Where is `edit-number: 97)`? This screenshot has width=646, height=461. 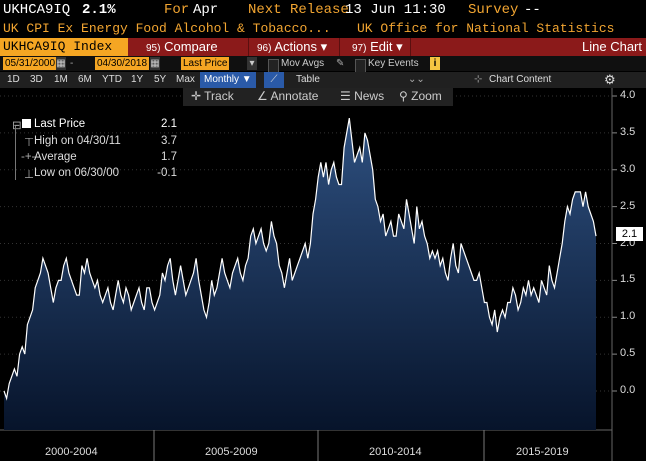
edit-number: 97) is located at coordinates (359, 48).